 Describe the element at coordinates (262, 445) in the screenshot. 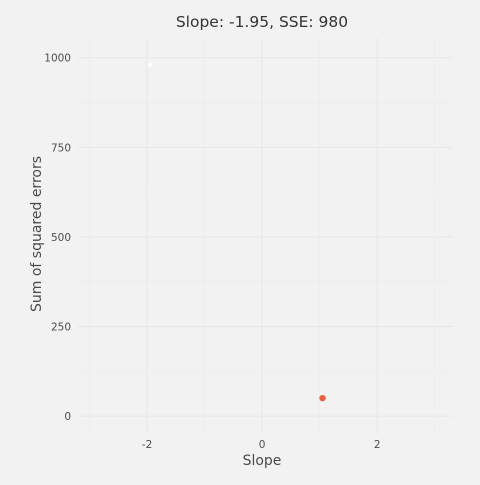

I see `x-tick-label: 0` at that location.